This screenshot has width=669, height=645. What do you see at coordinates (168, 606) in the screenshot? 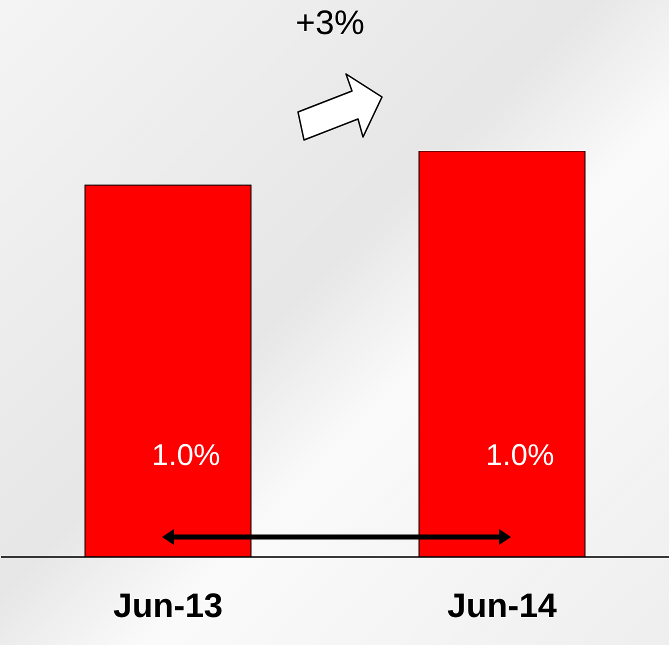
I see `x-tick-label: Jun-13` at bounding box center [168, 606].